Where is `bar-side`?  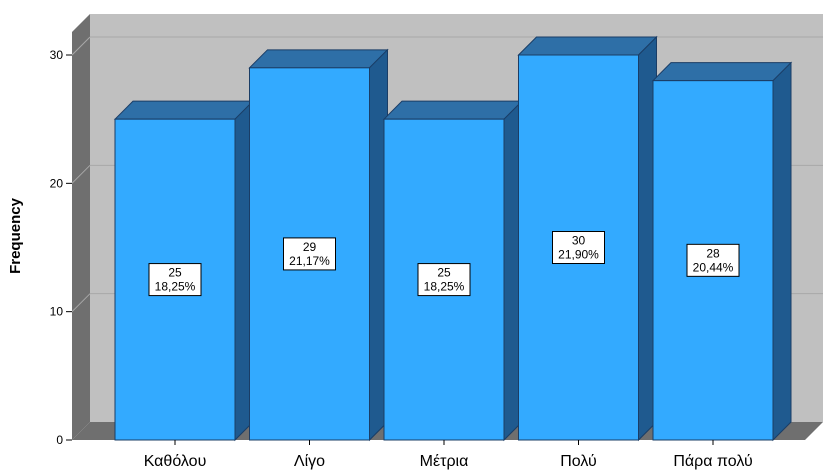 bar-side is located at coordinates (782, 251).